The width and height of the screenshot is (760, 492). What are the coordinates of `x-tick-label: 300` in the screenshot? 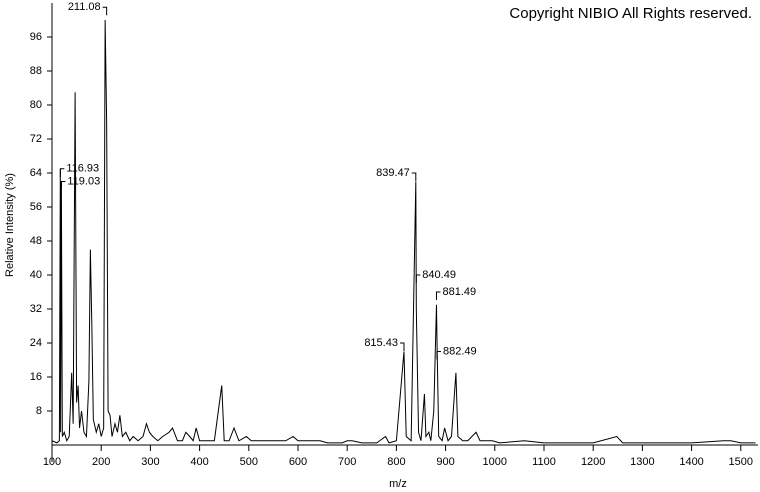 It's located at (150, 462).